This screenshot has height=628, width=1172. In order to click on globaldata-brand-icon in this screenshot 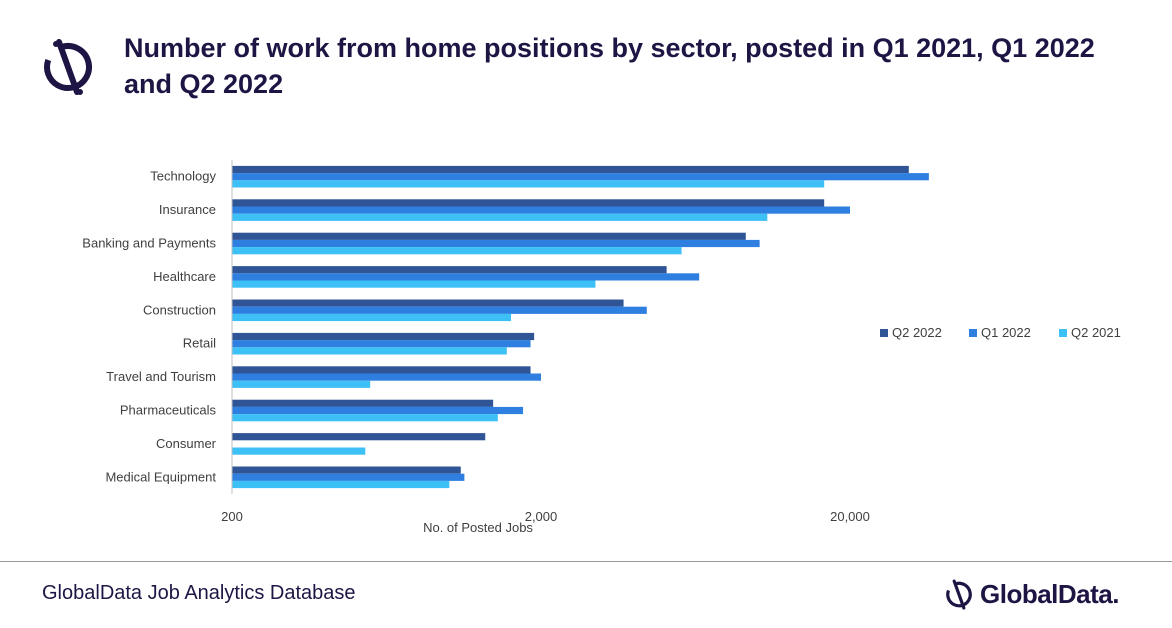, I will do `click(959, 594)`.